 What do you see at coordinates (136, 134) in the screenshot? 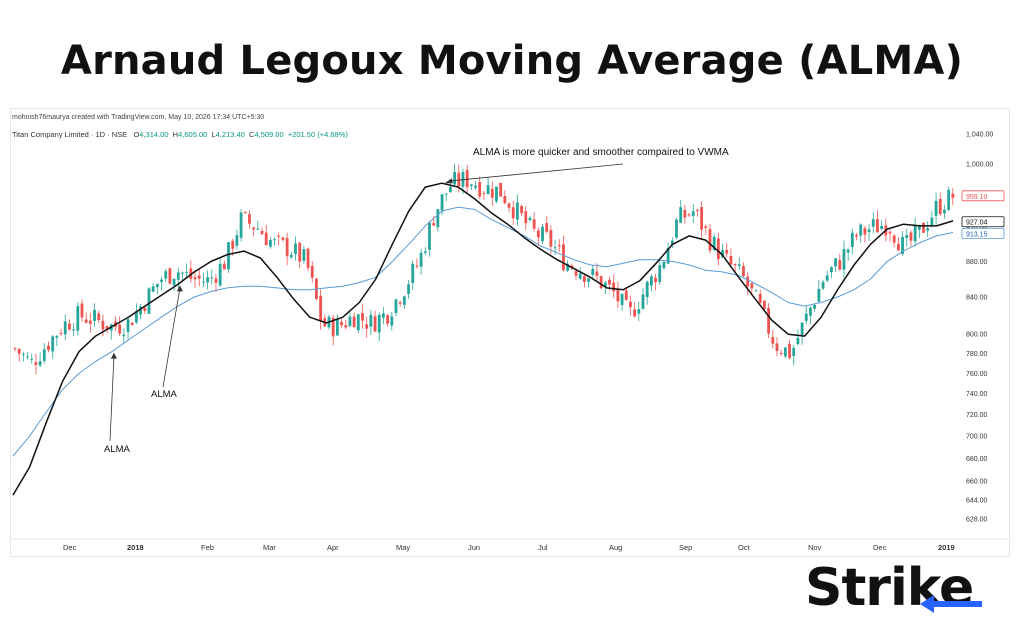
I see `open-label: O` at bounding box center [136, 134].